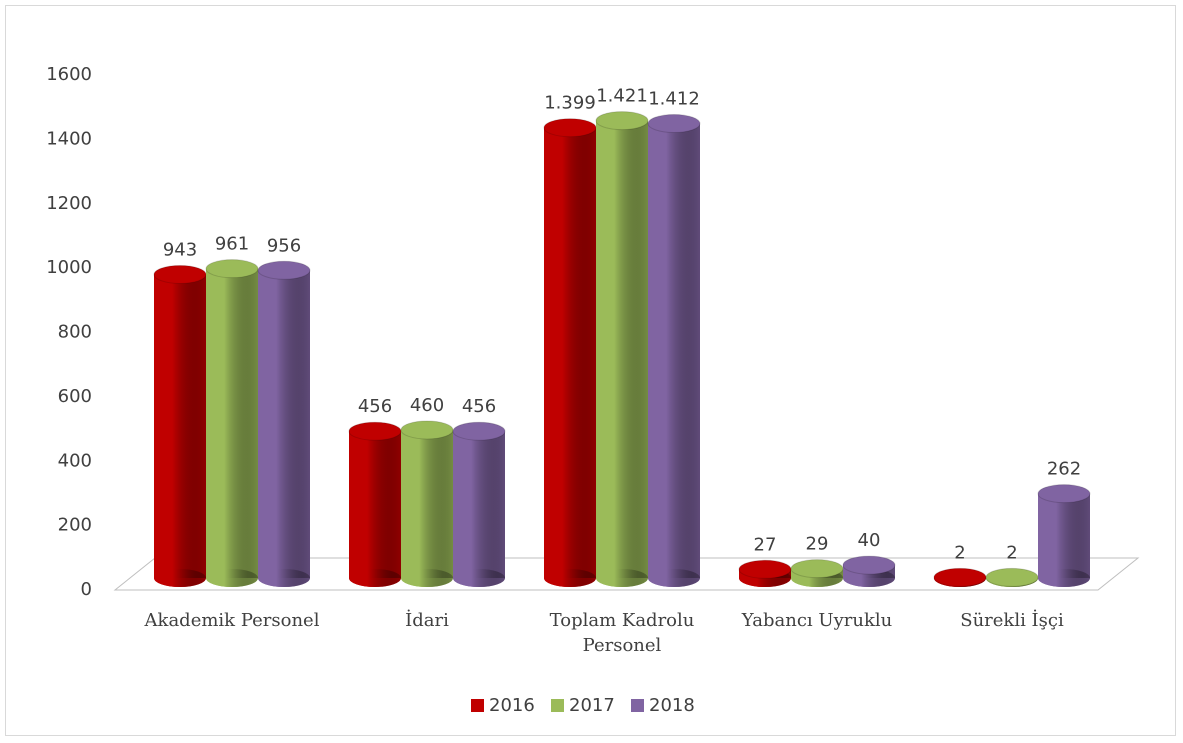 This screenshot has height=743, width=1183. Describe the element at coordinates (765, 544) in the screenshot. I see `value-label: 27` at that location.